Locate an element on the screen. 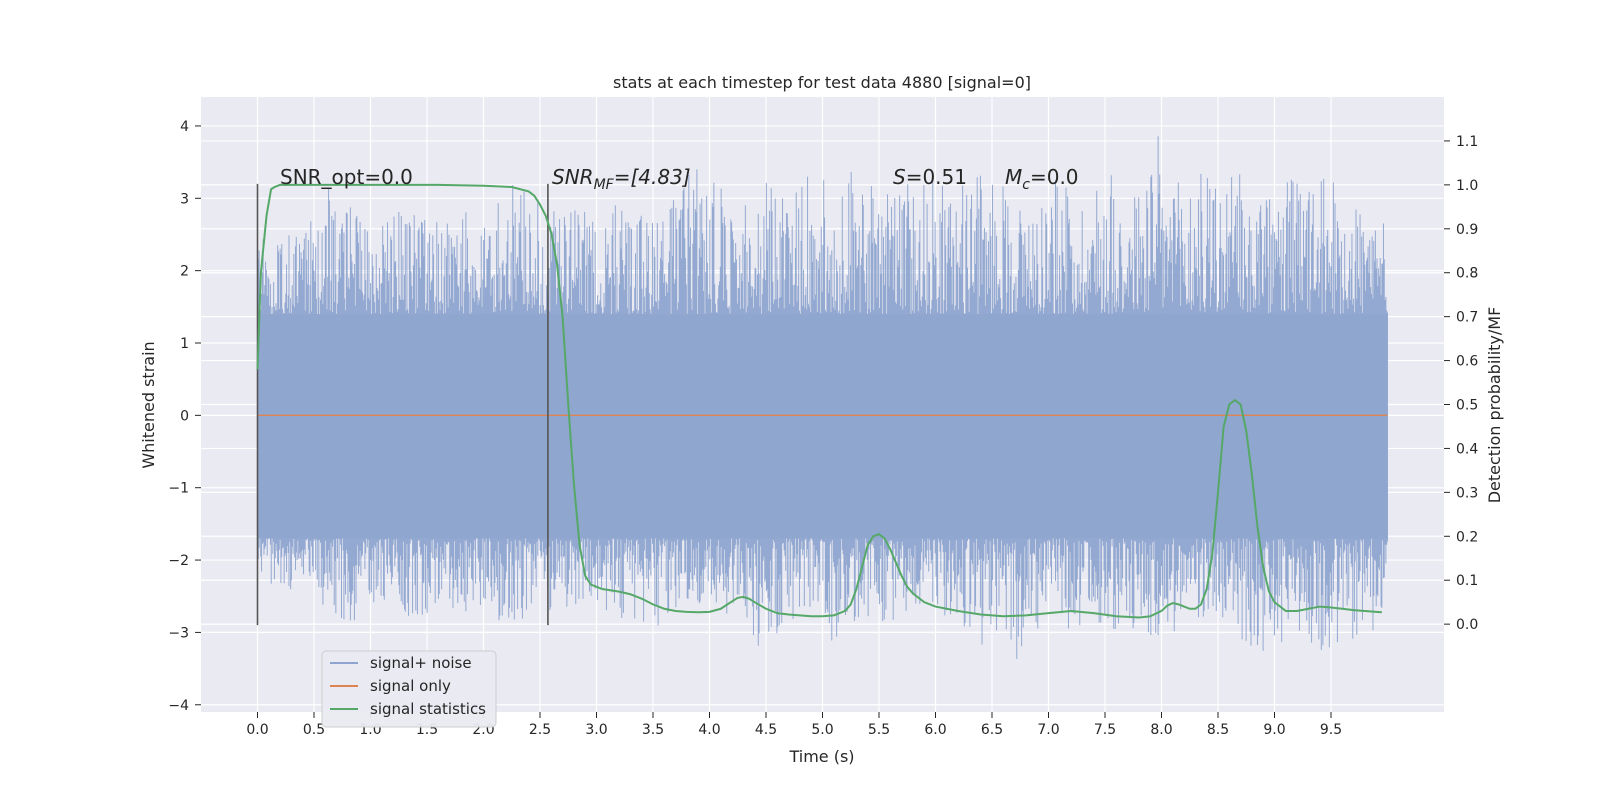  y2-tick-label: 0.1 is located at coordinates (1467, 581).